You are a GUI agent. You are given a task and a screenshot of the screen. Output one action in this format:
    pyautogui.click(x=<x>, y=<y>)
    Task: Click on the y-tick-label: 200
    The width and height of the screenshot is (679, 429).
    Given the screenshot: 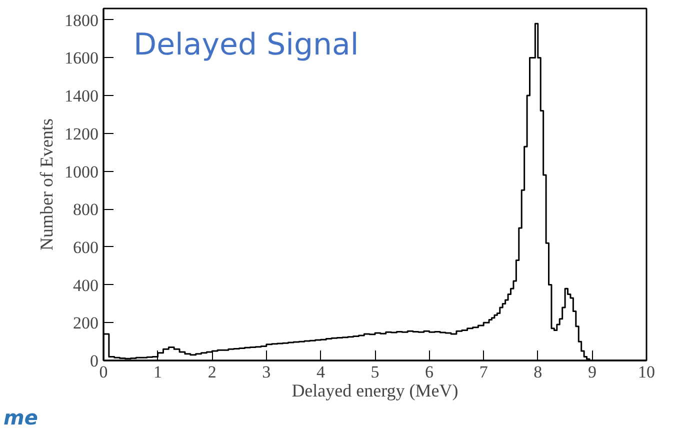 What is the action you would take?
    pyautogui.click(x=85, y=323)
    